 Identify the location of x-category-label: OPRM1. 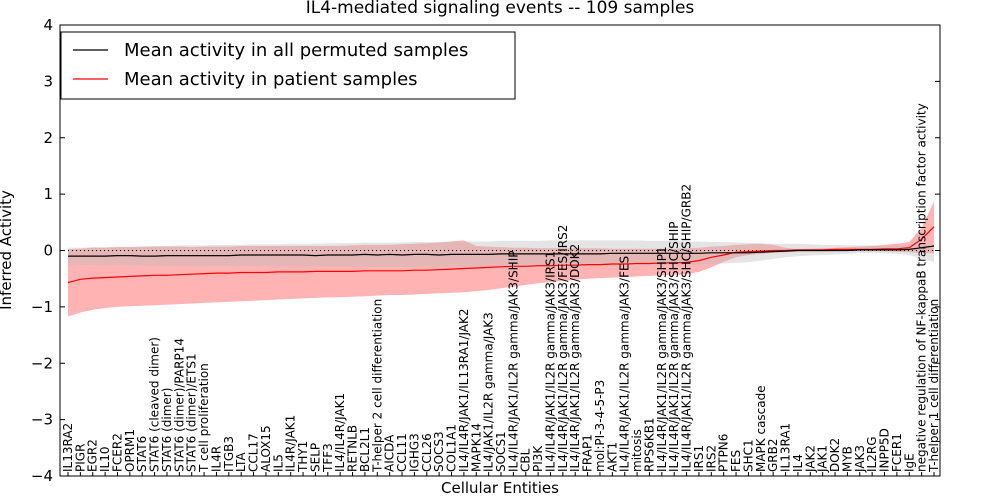
(130, 450).